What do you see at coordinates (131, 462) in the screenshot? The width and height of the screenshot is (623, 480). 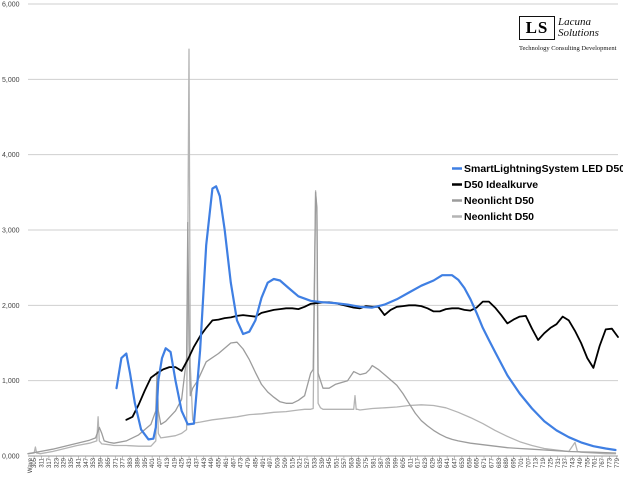 I see `x-tick-label-13: 383` at bounding box center [131, 462].